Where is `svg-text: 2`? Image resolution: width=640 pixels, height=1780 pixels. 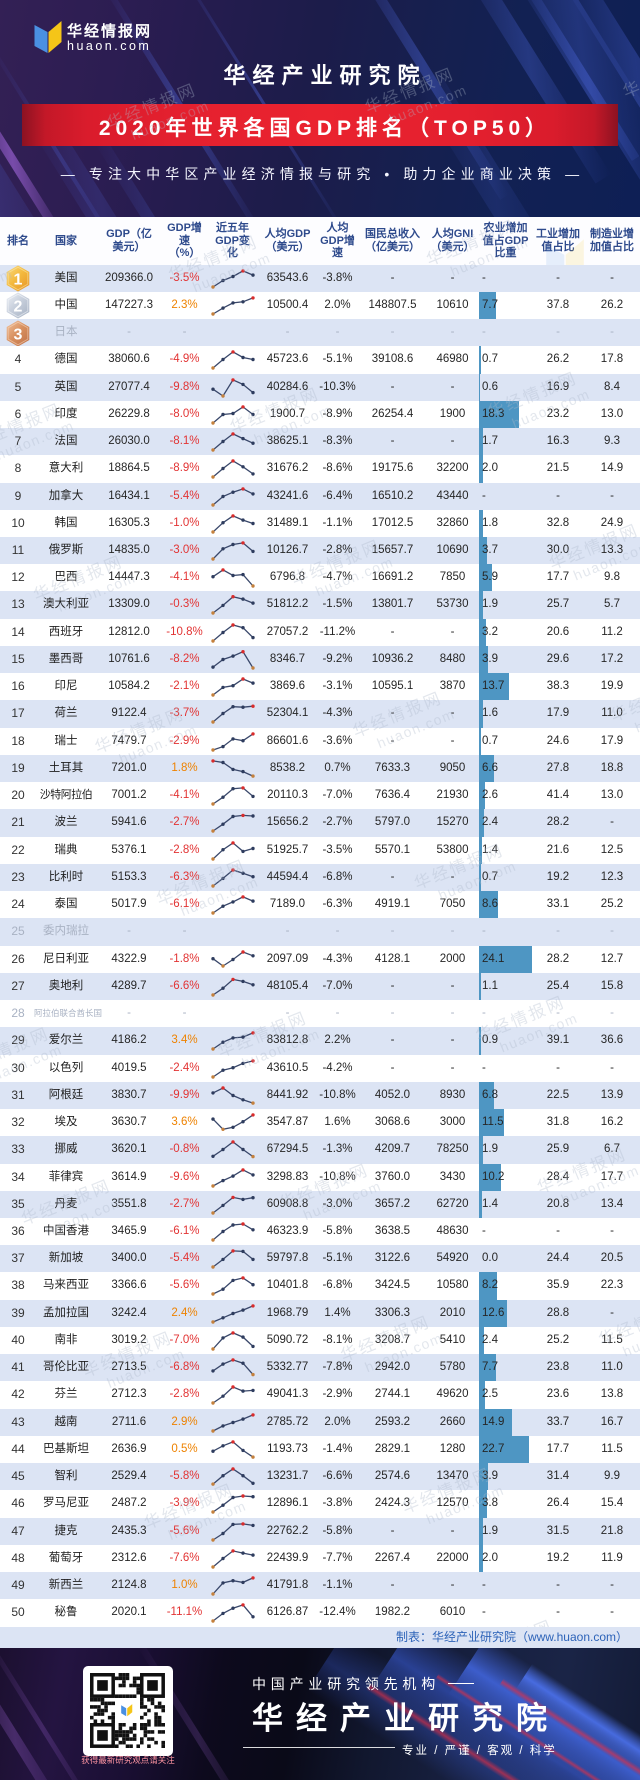 svg-text: 2 is located at coordinates (18, 307).